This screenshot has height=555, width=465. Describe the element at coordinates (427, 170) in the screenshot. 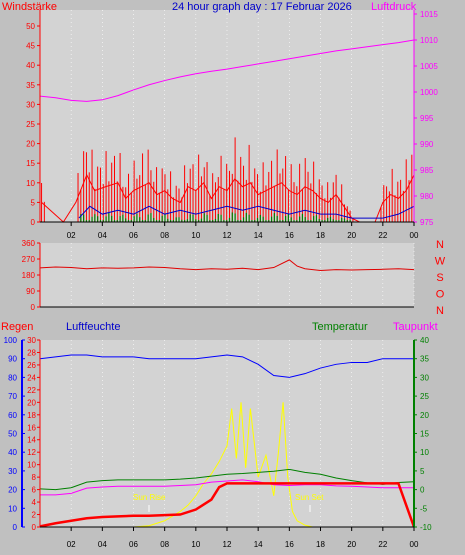

I see `pressure-y-tick-label: 985` at that location.